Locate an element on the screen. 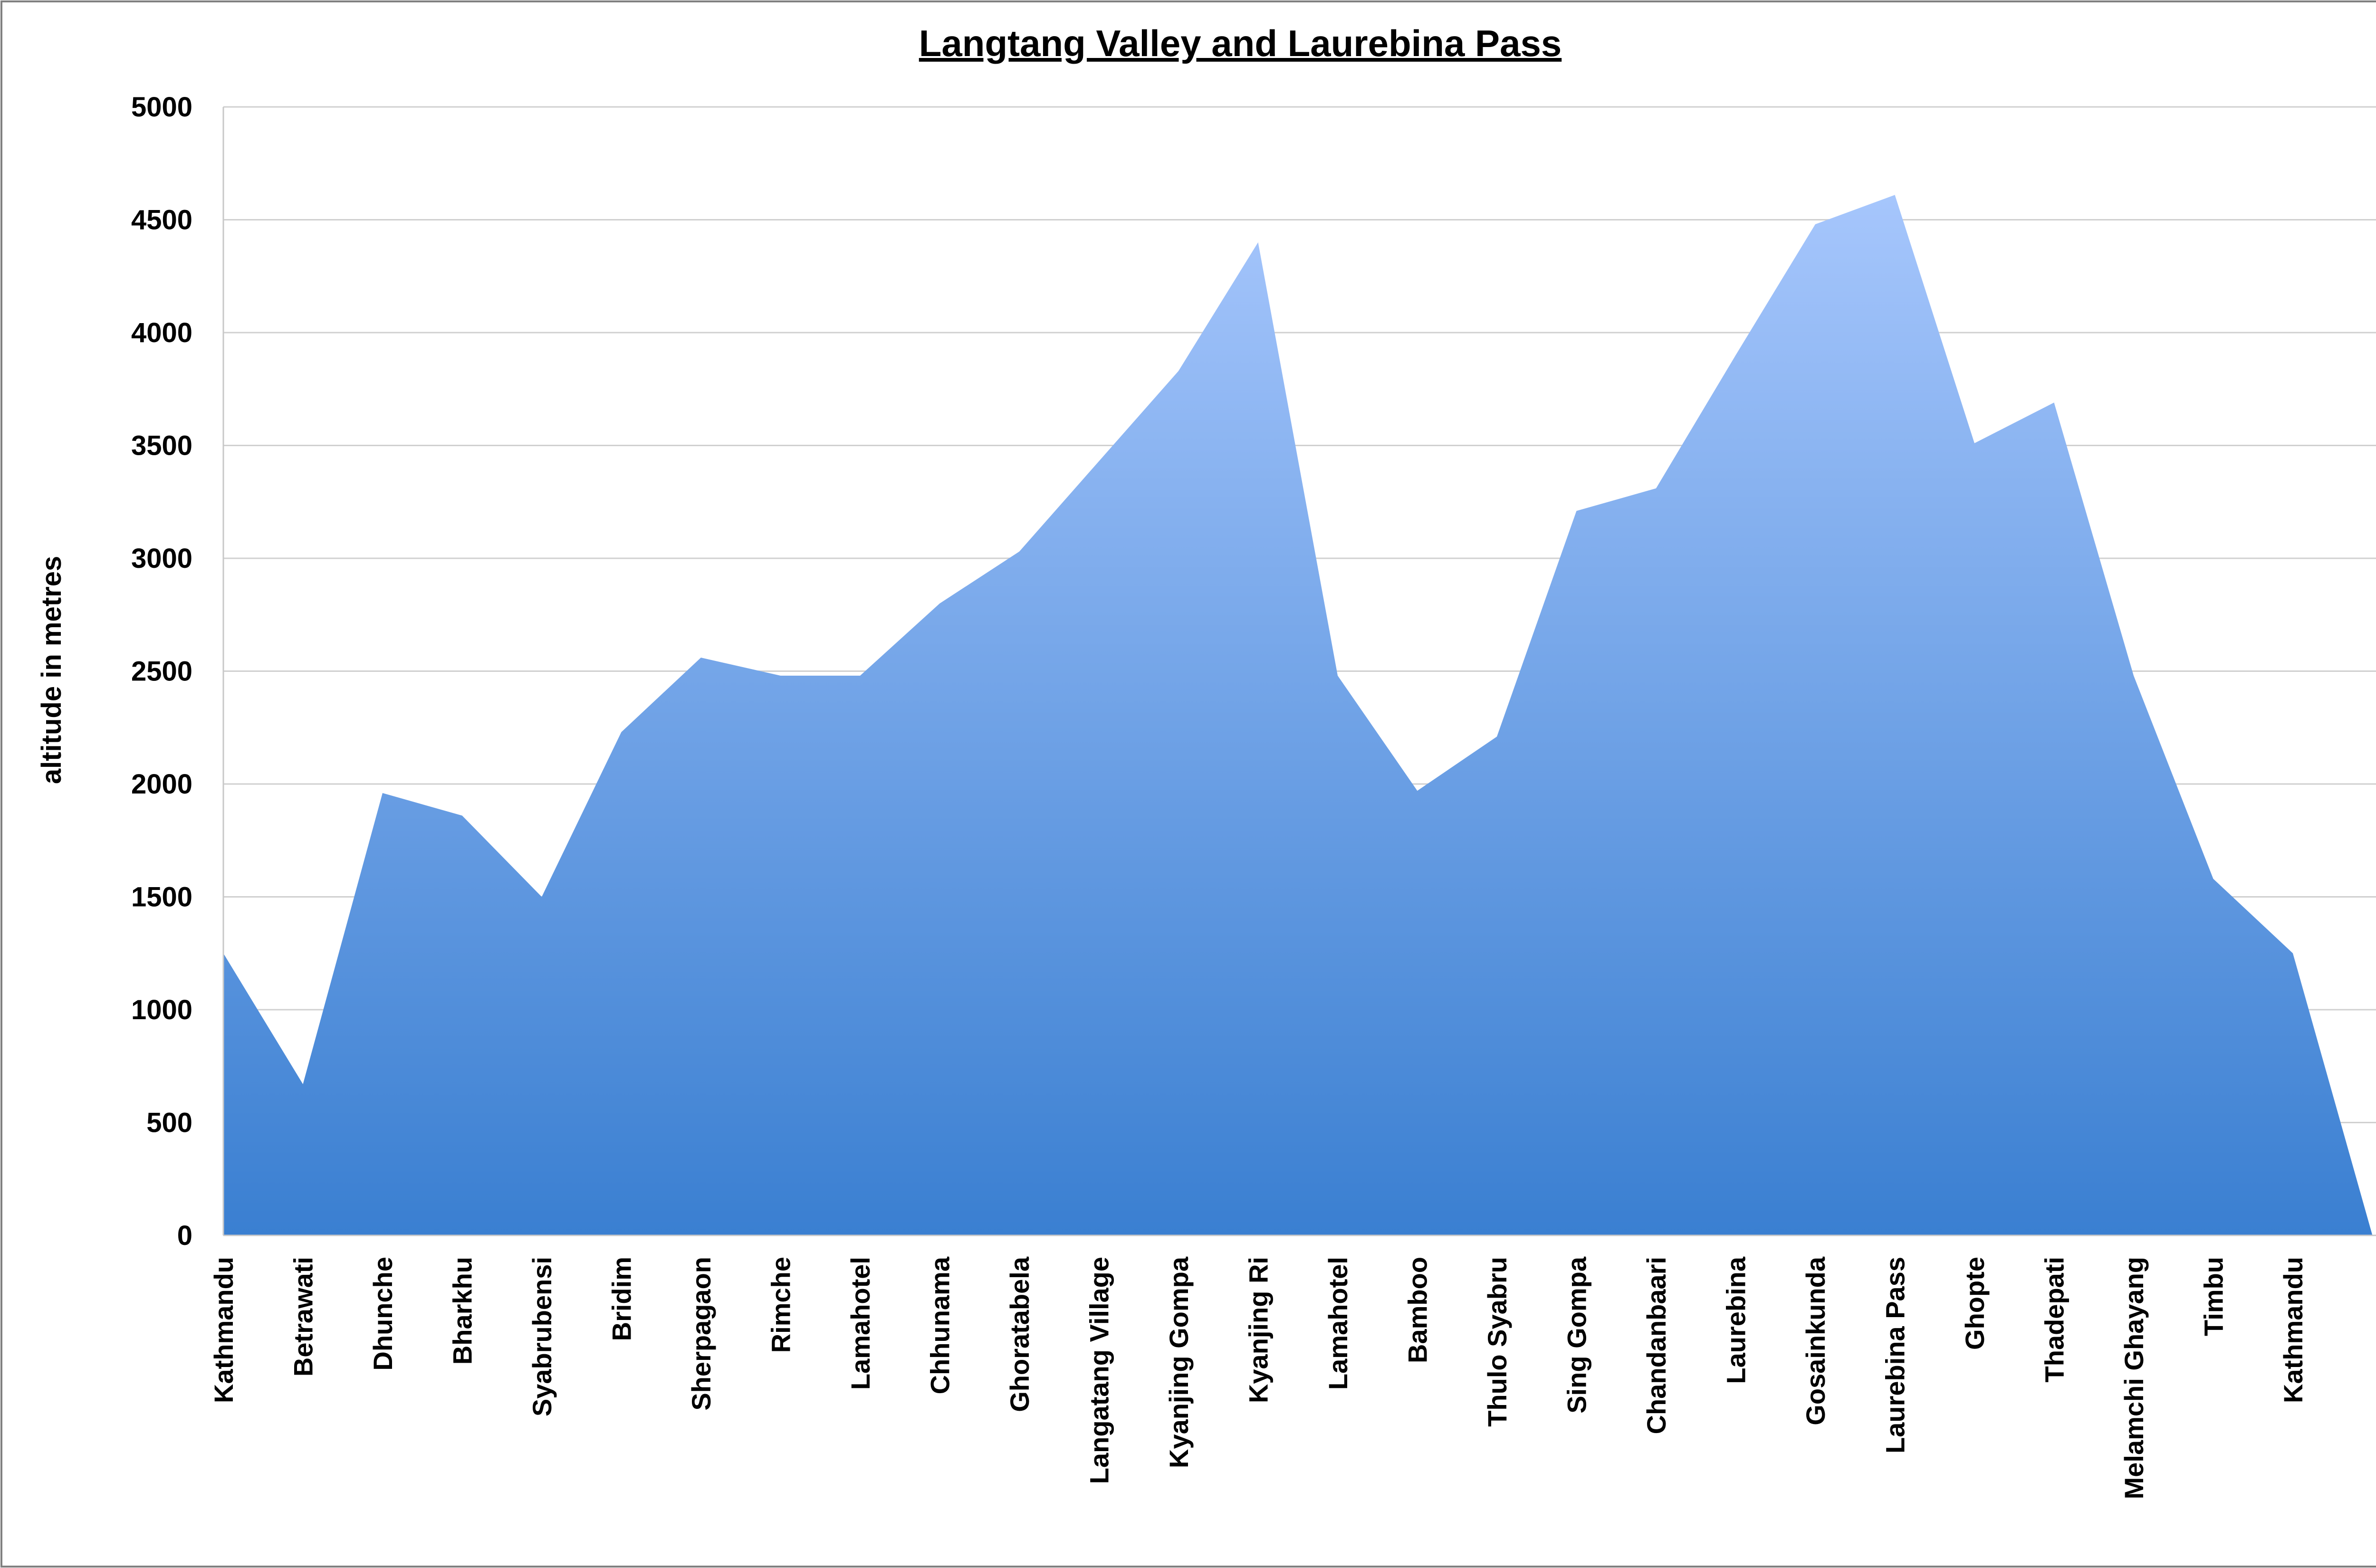 The image size is (2376, 1568). y-tick-label: 4500 is located at coordinates (161, 221).